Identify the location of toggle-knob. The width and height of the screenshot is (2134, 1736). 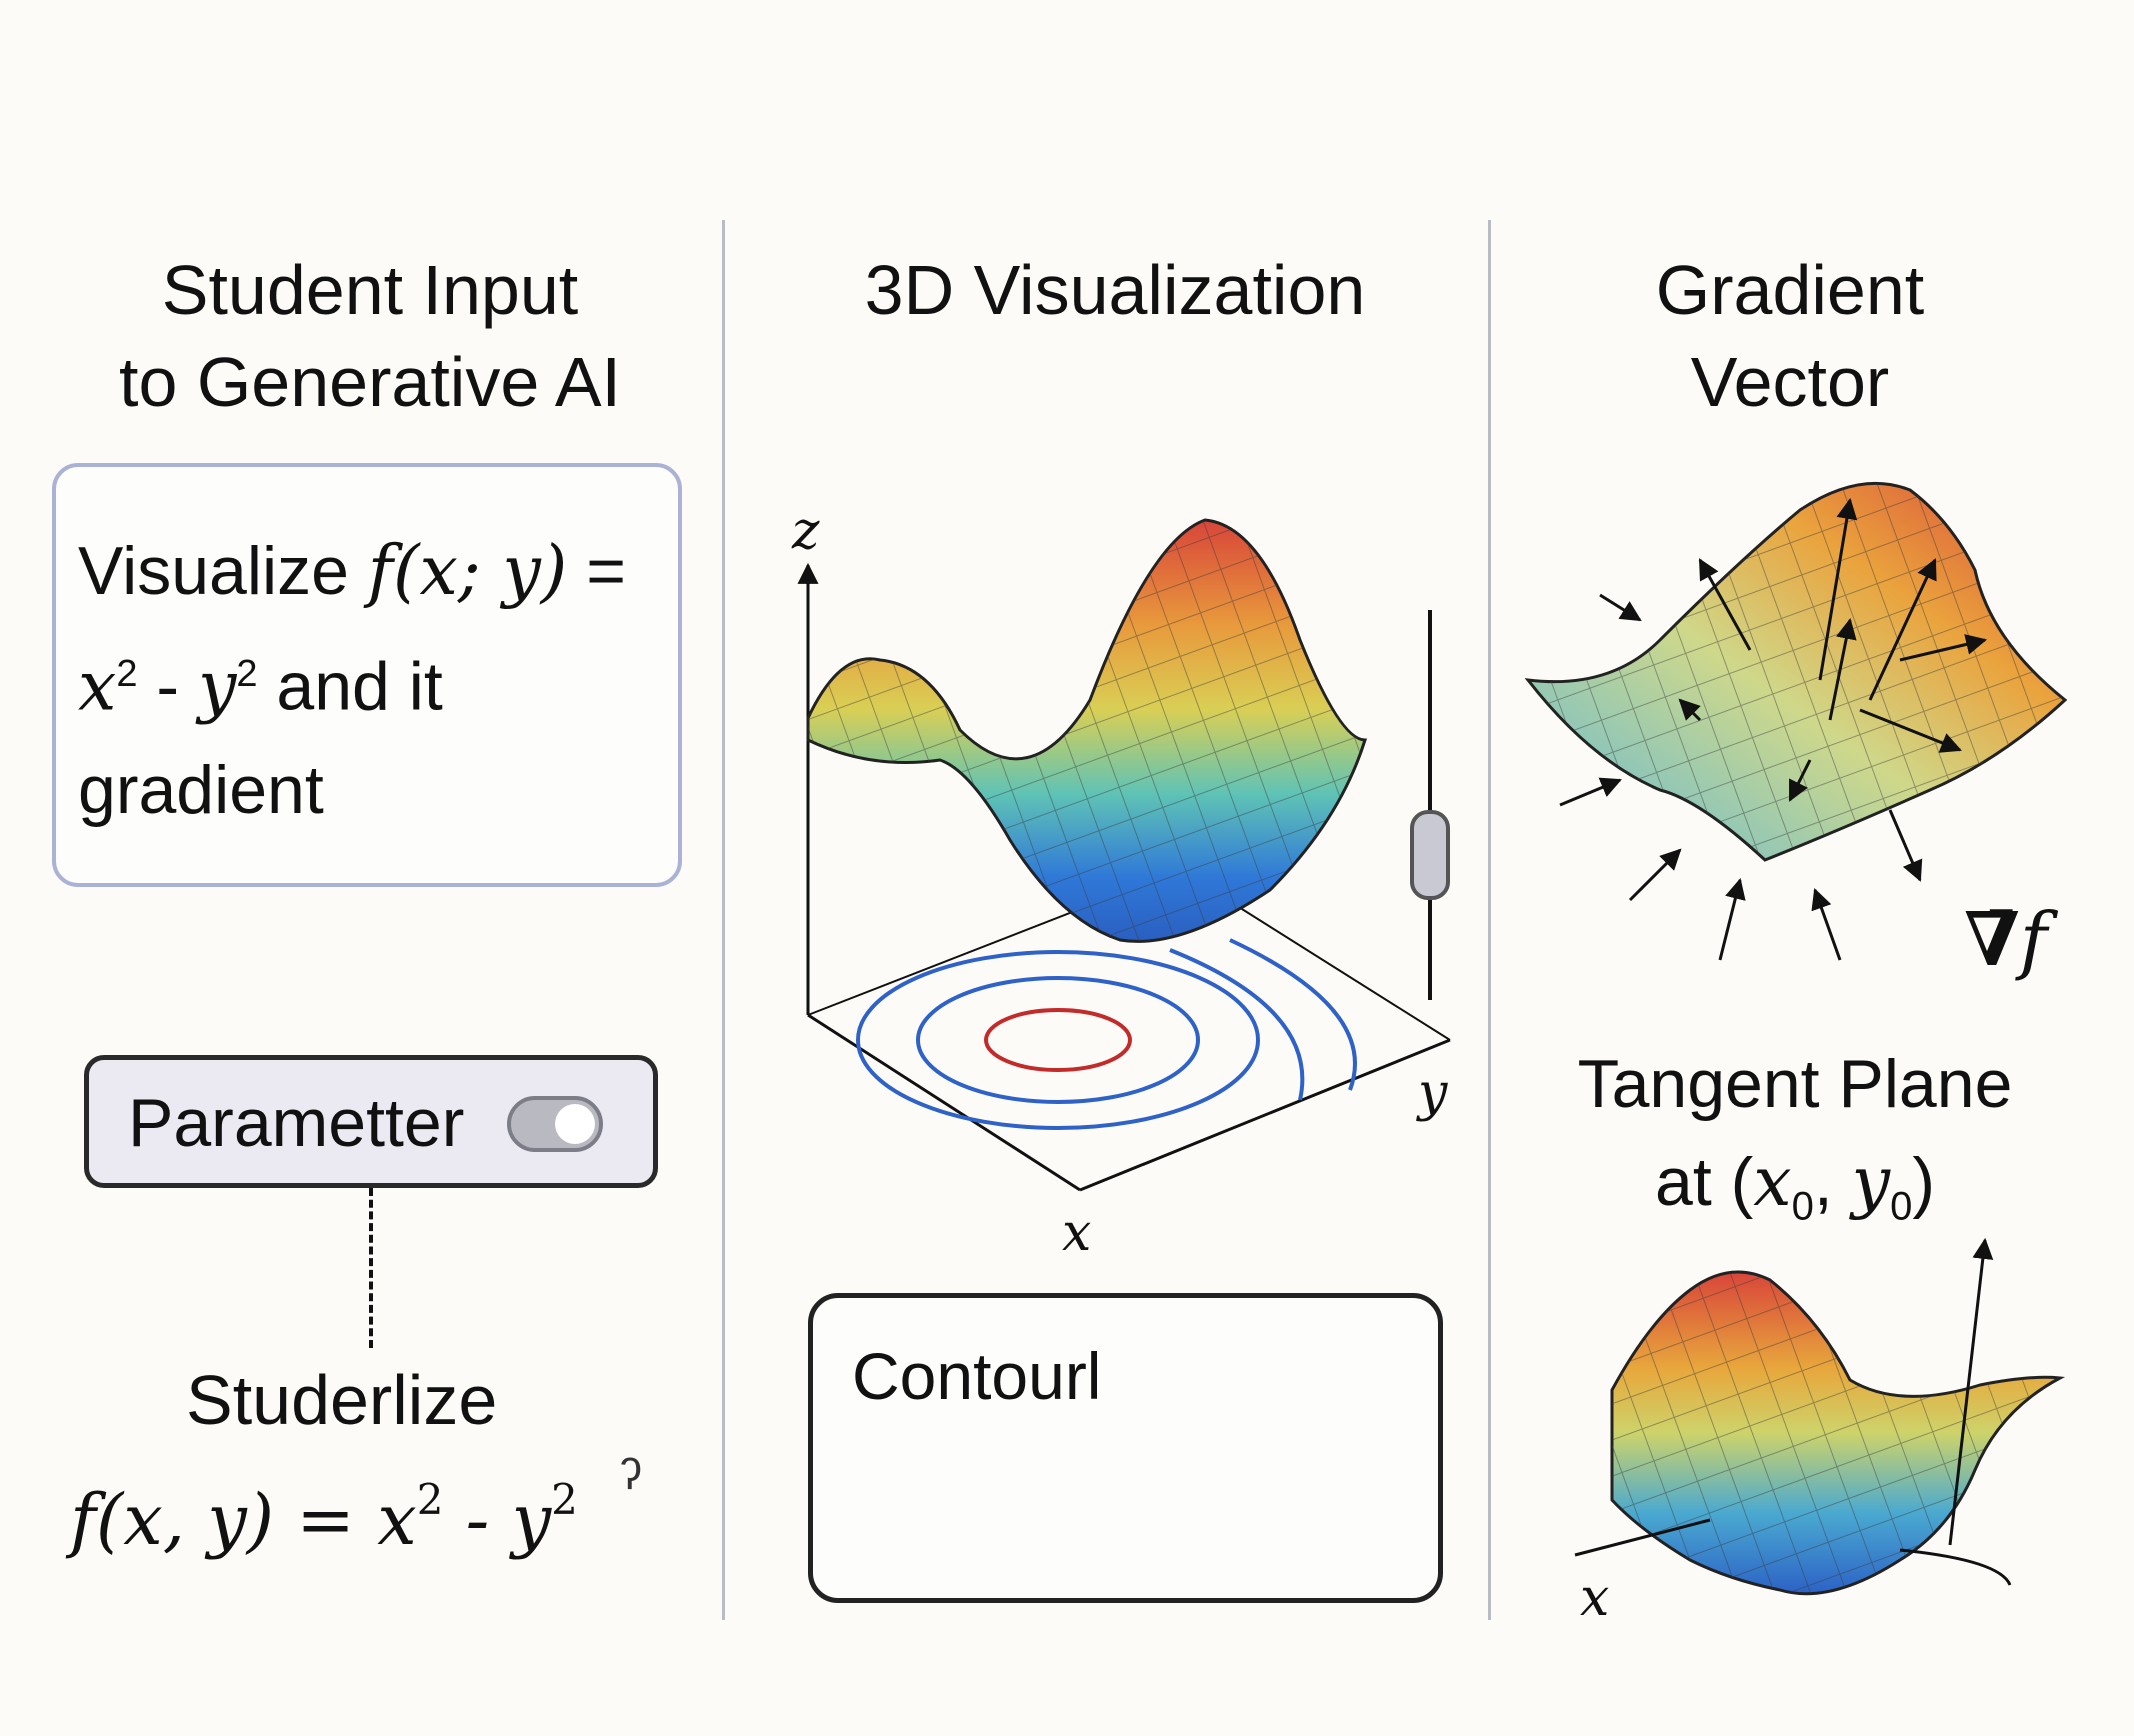
(575, 1124).